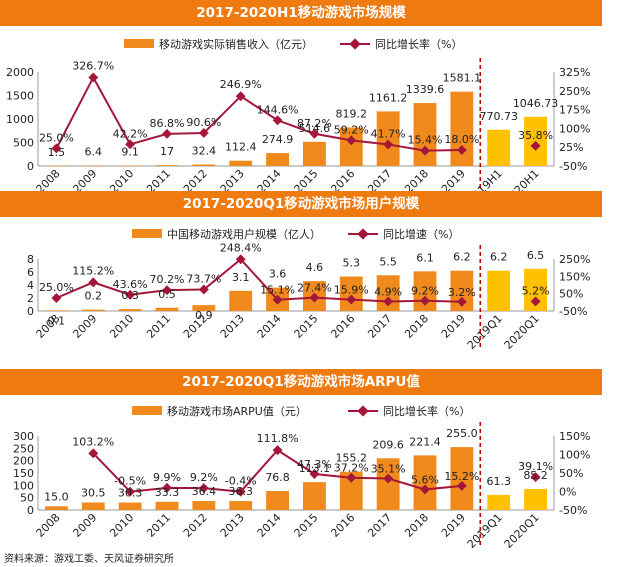 The width and height of the screenshot is (621, 567). Describe the element at coordinates (315, 267) in the screenshot. I see `bar-value-label: 4.6` at that location.